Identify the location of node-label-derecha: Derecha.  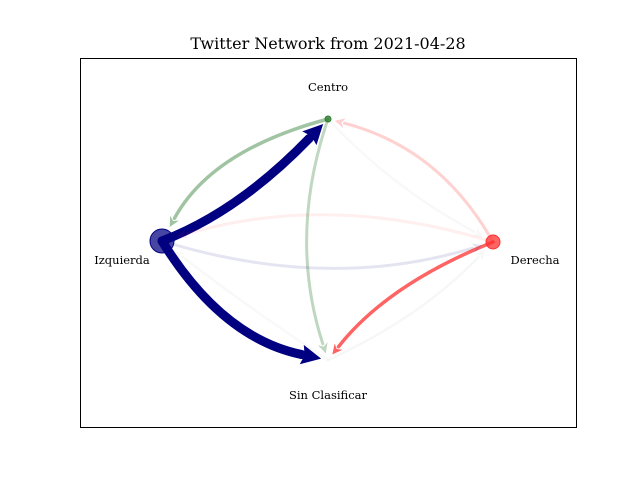
(534, 260).